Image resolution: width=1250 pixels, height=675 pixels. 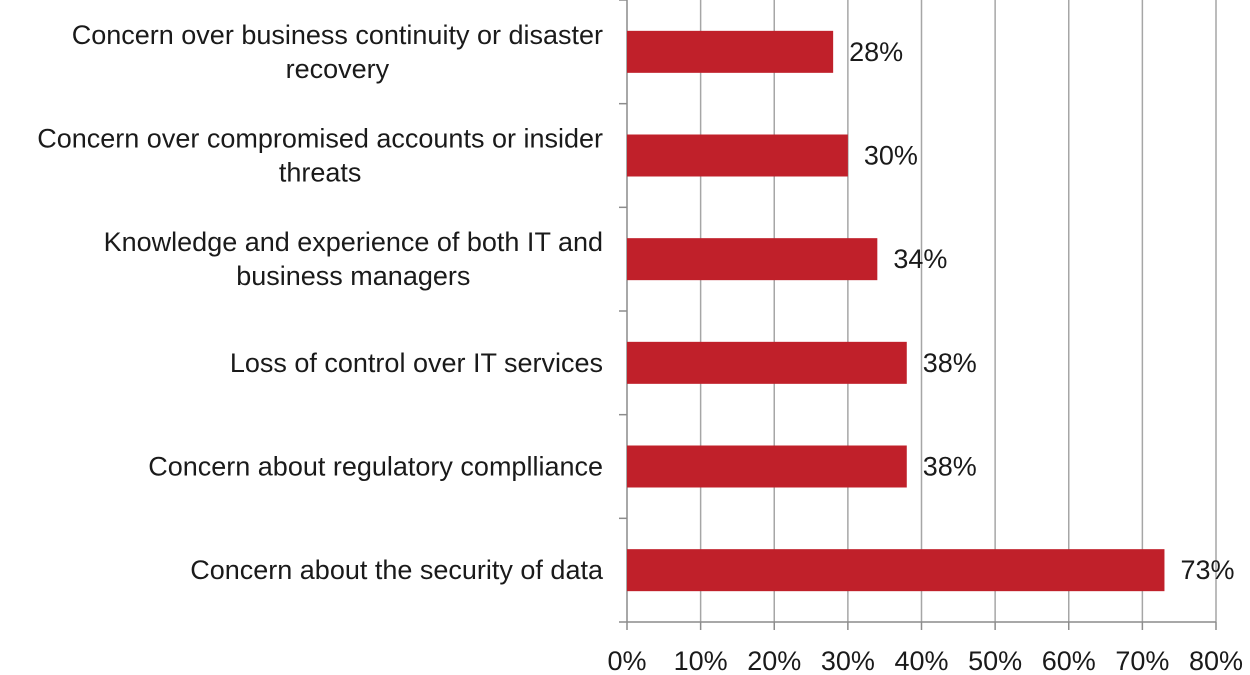 I want to click on category-label: Loss of control over IT services, so click(x=416, y=363).